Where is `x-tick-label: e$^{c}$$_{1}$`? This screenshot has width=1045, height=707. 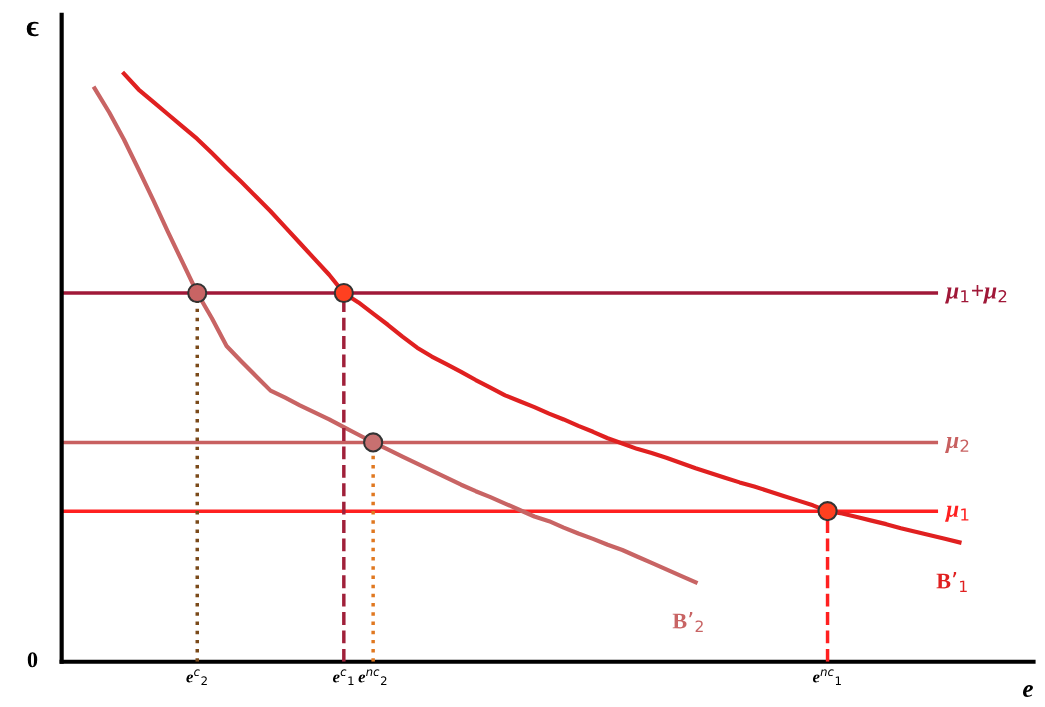
x-tick-label: e$^{c}$$_{1}$ is located at coordinates (343, 677).